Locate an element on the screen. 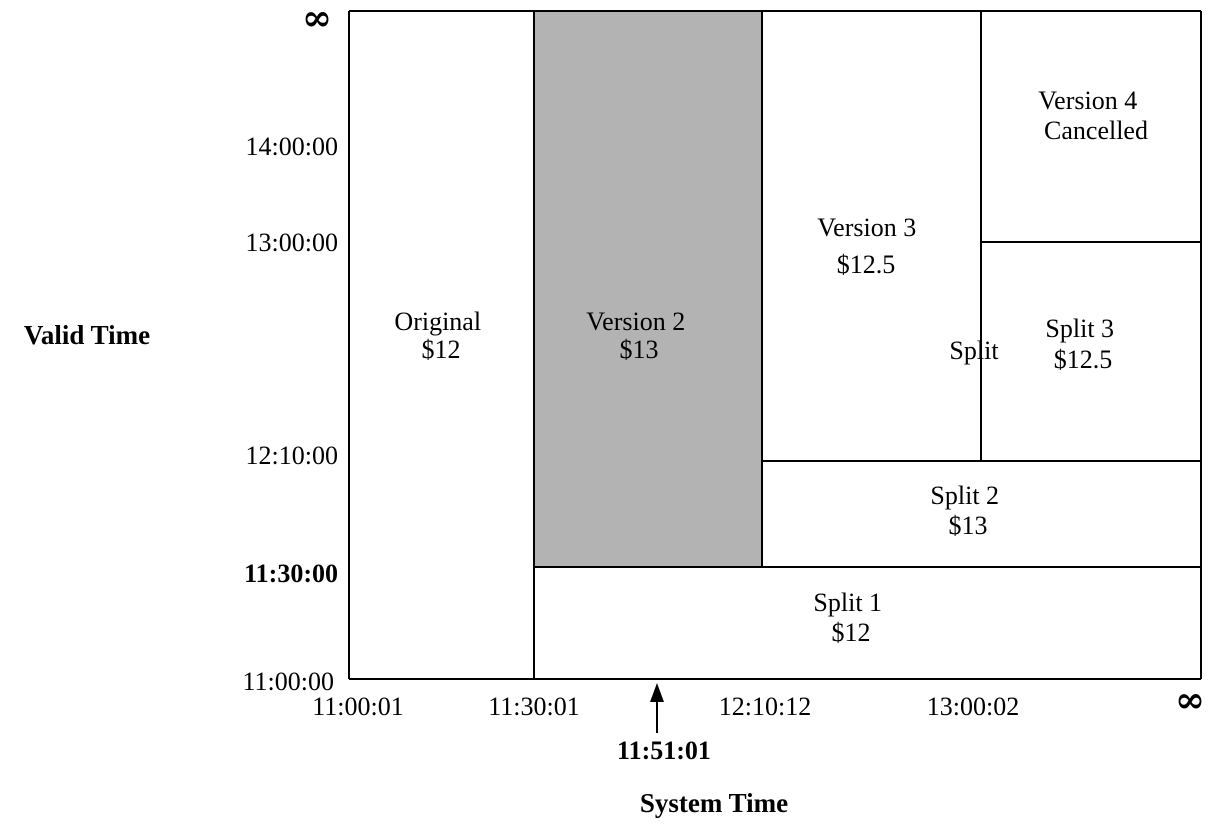 This screenshot has height=825, width=1214. x-axis-infinity: ∞ is located at coordinates (1190, 700).